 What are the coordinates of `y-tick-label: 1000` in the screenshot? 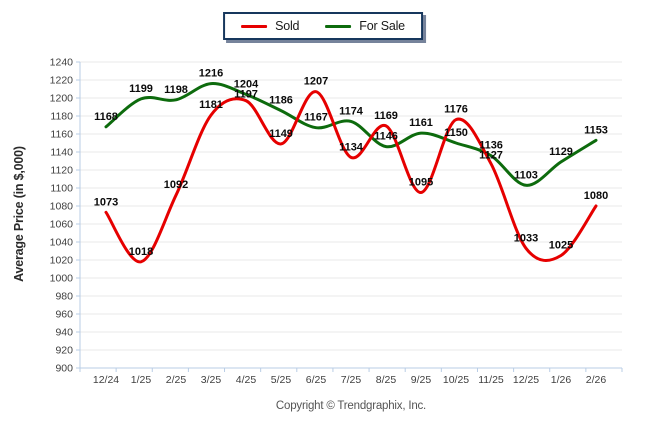 It's located at (62, 279).